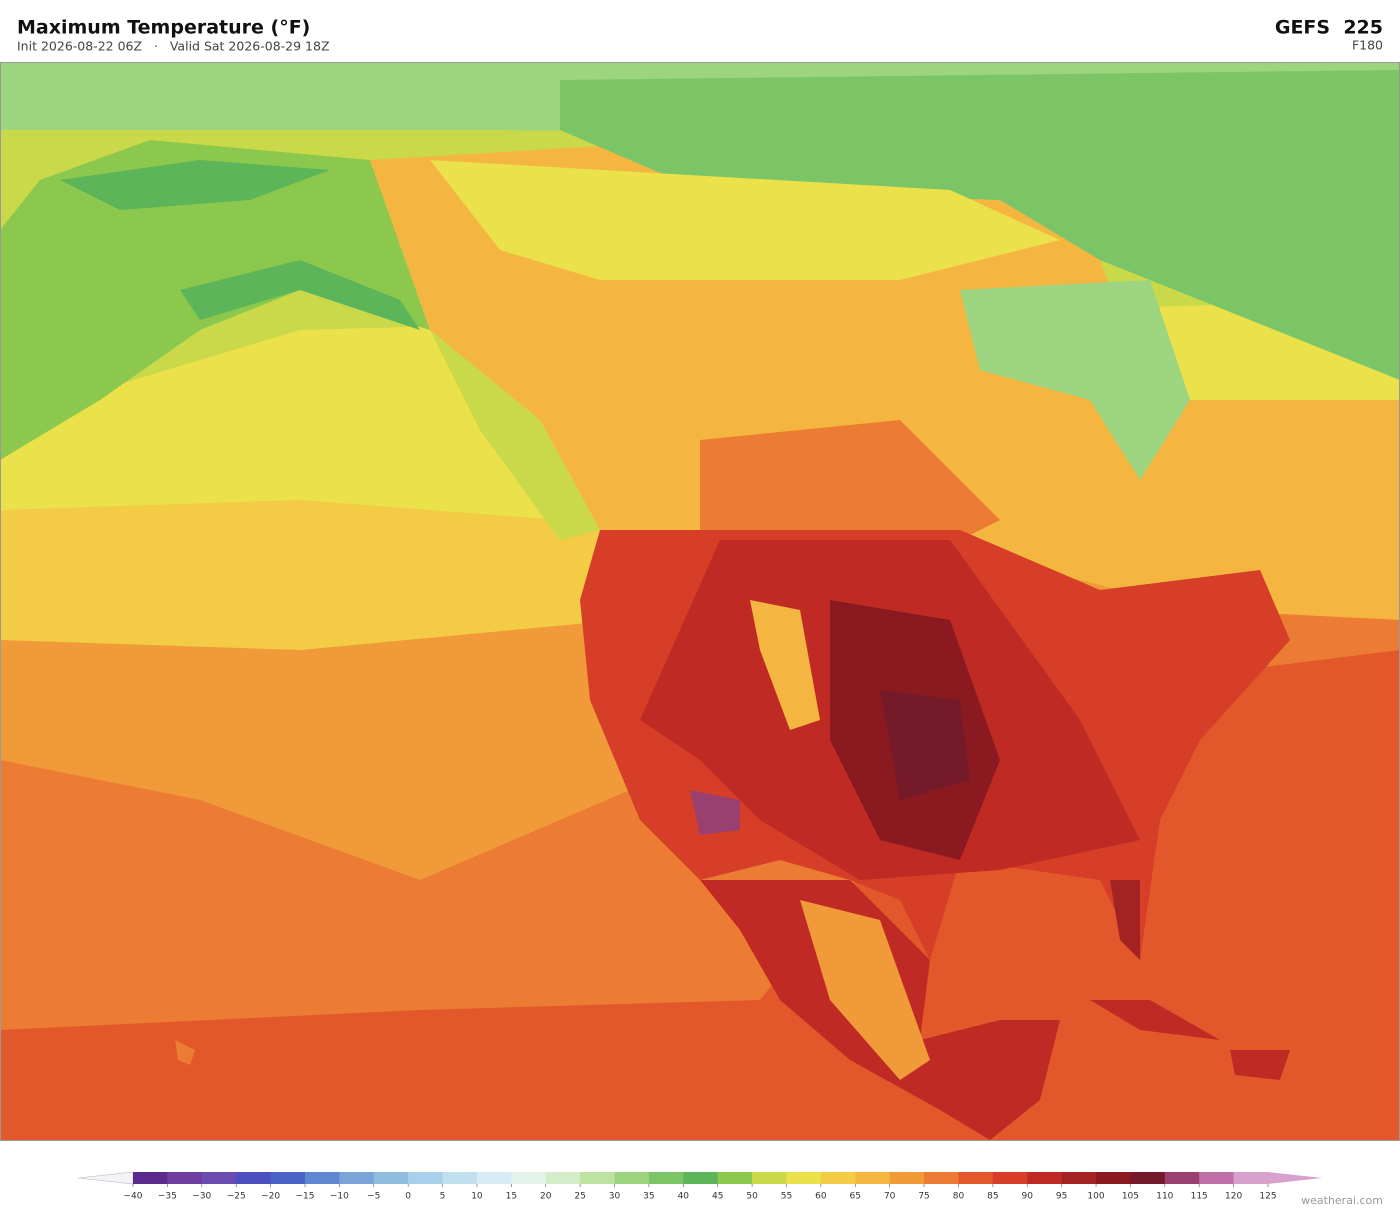  What do you see at coordinates (717, 1197) in the screenshot?
I see `colorbar-tick-label: 45` at bounding box center [717, 1197].